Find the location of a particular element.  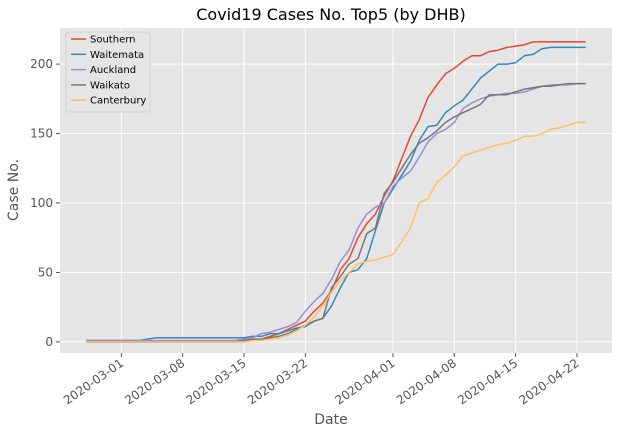

legend-label-auckland: Auckland is located at coordinates (113, 70).